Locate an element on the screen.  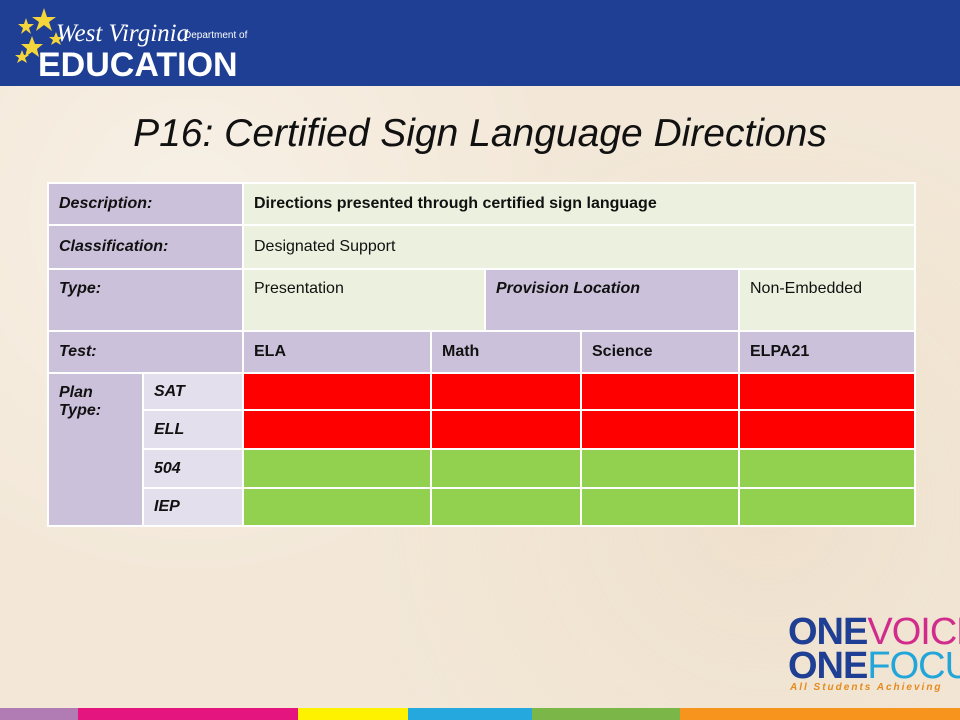
page-title: P16: Certified Sign Language Directions is located at coordinates (480, 133).